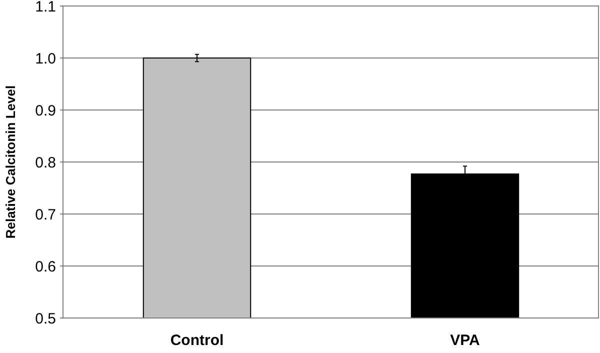 This screenshot has width=600, height=353. I want to click on y-tick-label: 0.8, so click(45, 163).